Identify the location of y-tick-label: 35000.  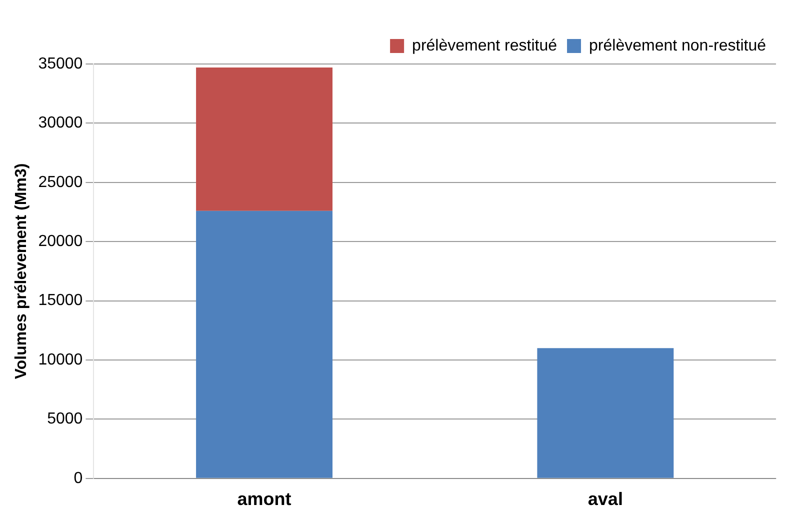
(60, 63).